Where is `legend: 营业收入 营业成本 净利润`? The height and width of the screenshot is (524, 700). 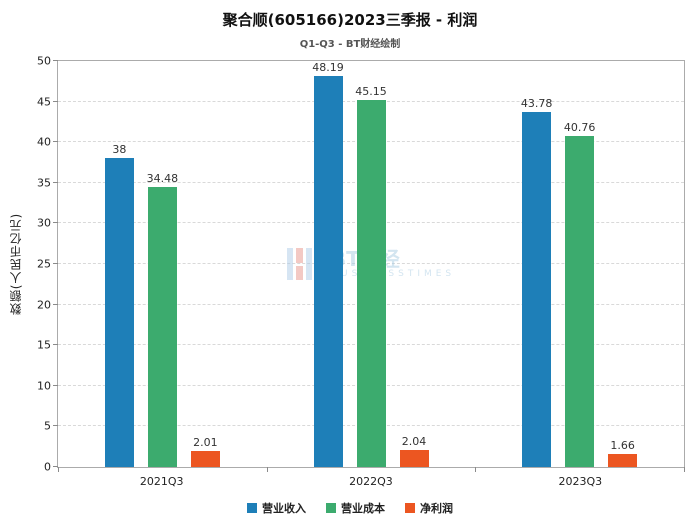 legend: 营业收入 营业成本 净利润 is located at coordinates (350, 508).